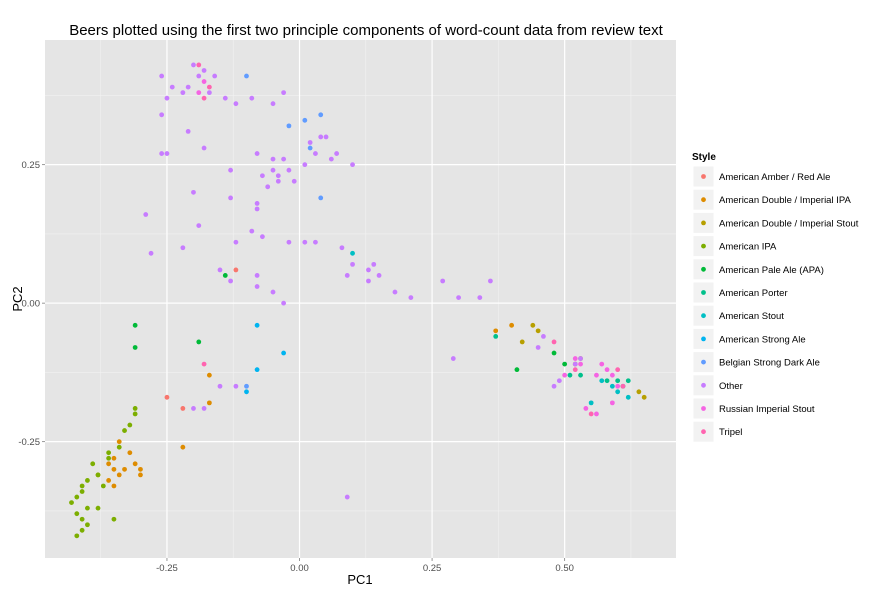 Image resolution: width=895 pixels, height=598 pixels. Describe the element at coordinates (774, 177) in the screenshot. I see `legend-label-american-amber-red-ale: American Amber / Red Ale` at that location.